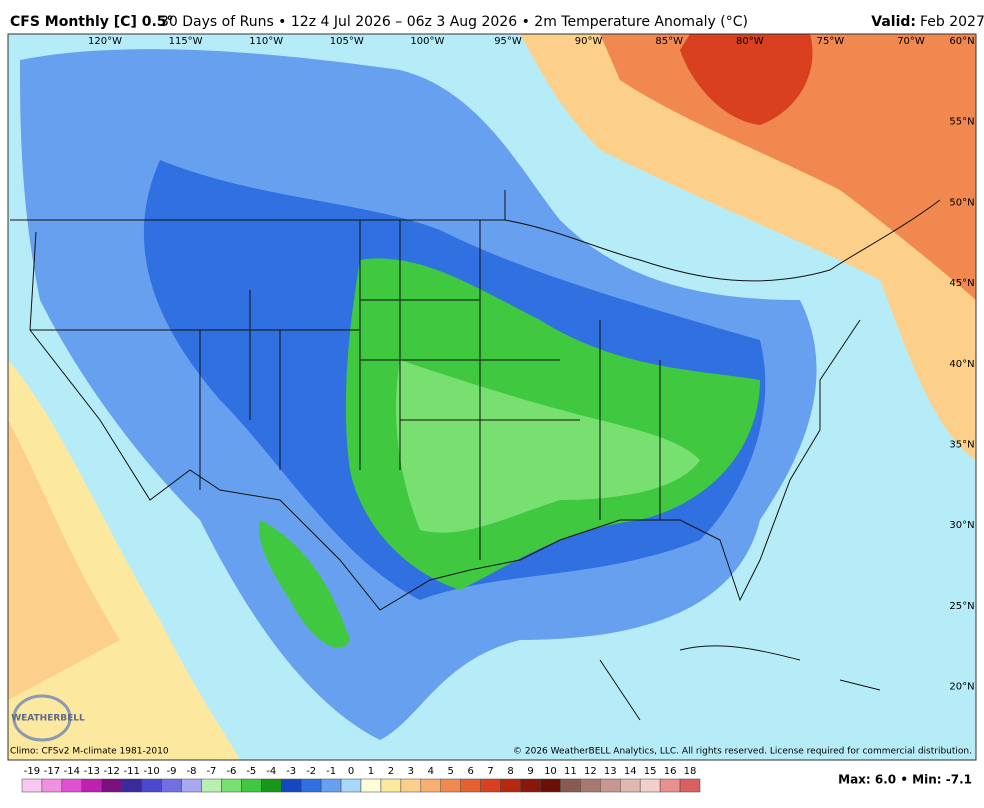 Image resolution: width=984 pixels, height=808 pixels. Describe the element at coordinates (266, 41) in the screenshot. I see `longitude-label: 110°W` at that location.